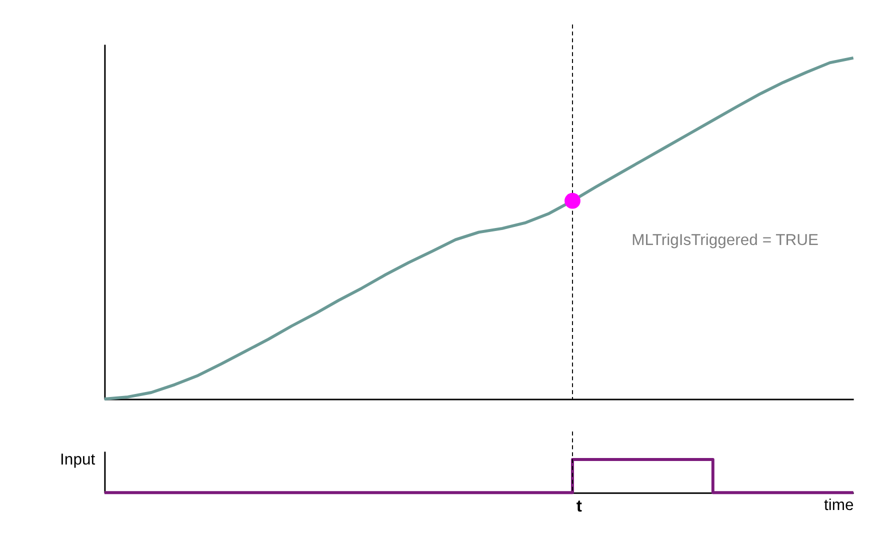 This screenshot has height=556, width=875. Describe the element at coordinates (579, 506) in the screenshot. I see `text: t` at that location.